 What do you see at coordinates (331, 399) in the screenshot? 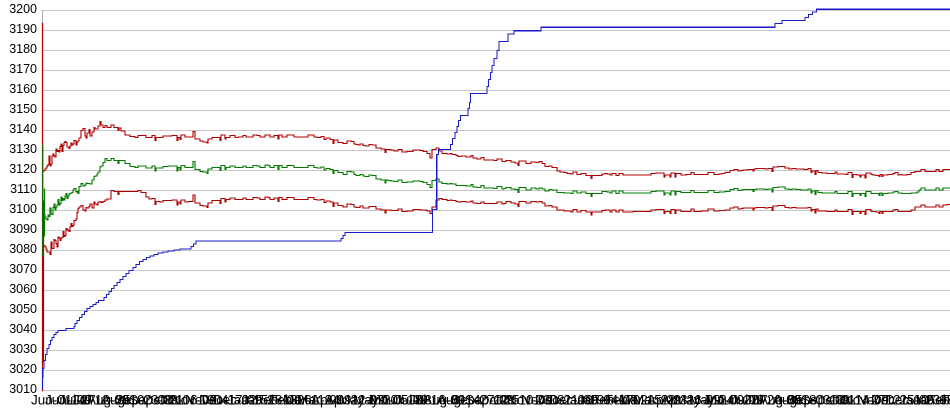
I see `svg-text: Apr-09` at bounding box center [331, 399].